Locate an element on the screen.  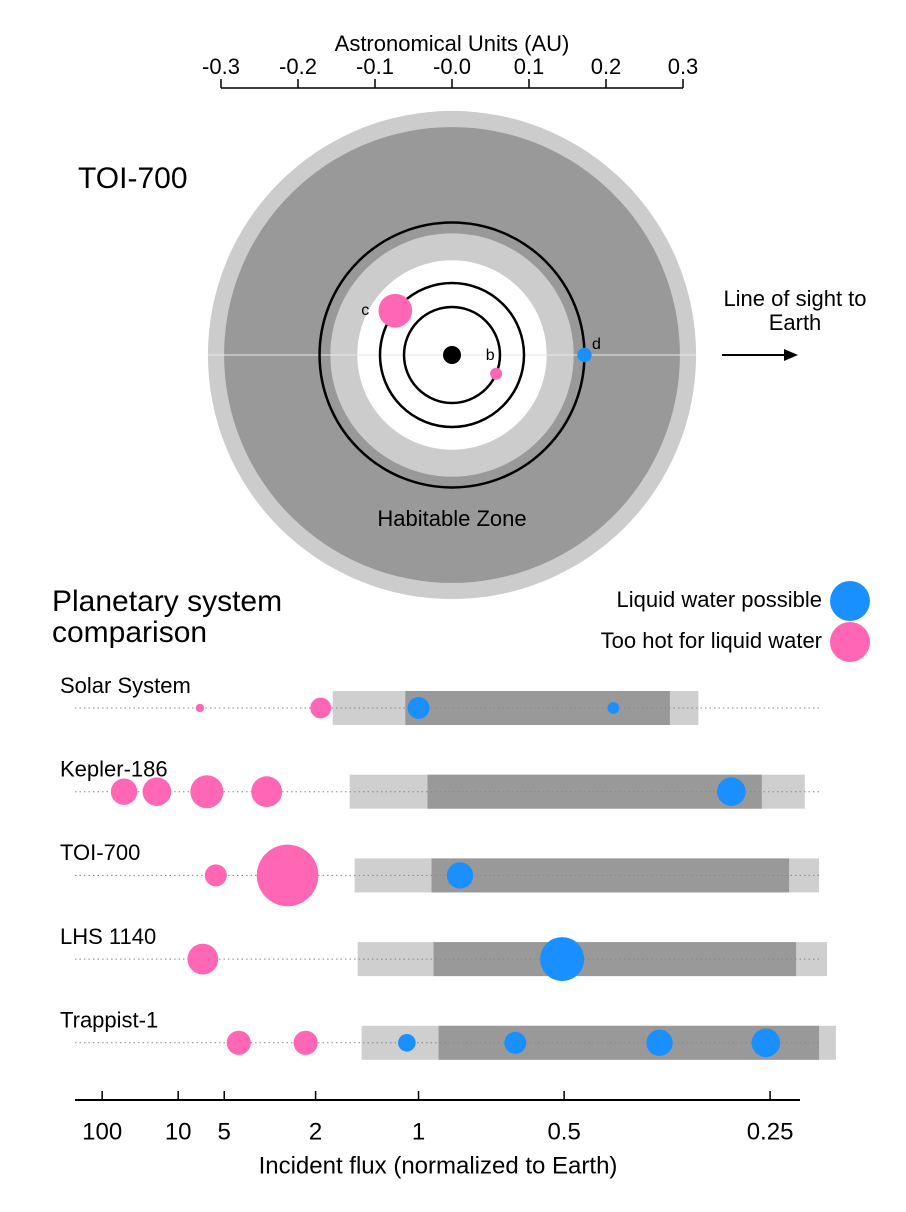
x-tick-label: 100 is located at coordinates (102, 1131).